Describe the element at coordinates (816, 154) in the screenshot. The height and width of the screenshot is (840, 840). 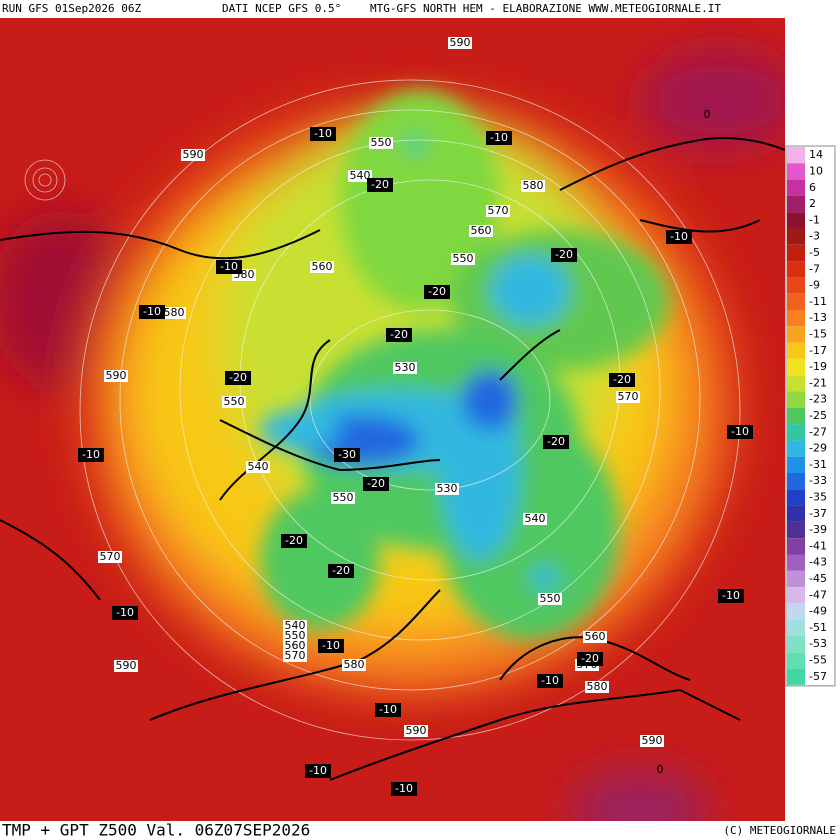
I see `legend-label: 14` at that location.